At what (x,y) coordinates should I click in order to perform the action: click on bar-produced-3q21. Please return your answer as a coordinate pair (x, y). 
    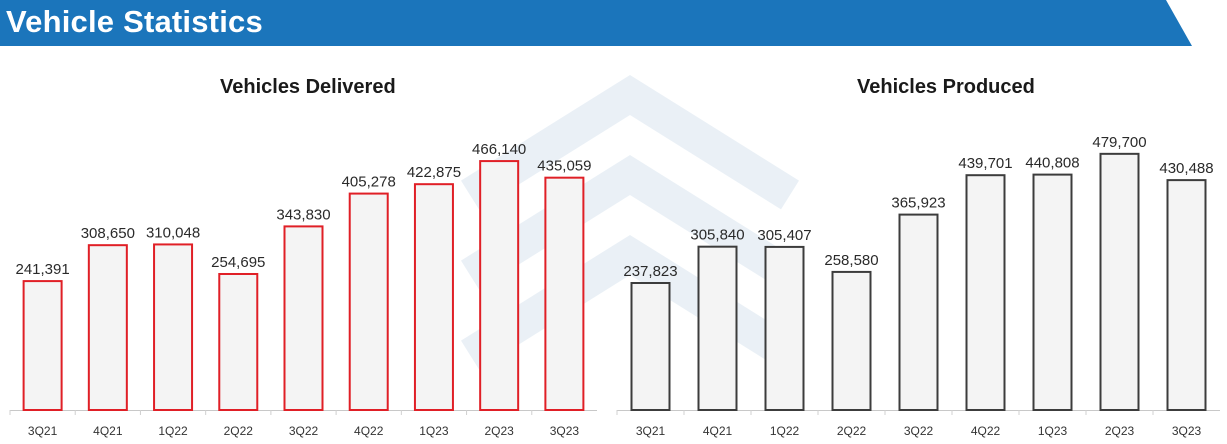
    Looking at the image, I should click on (650, 347).